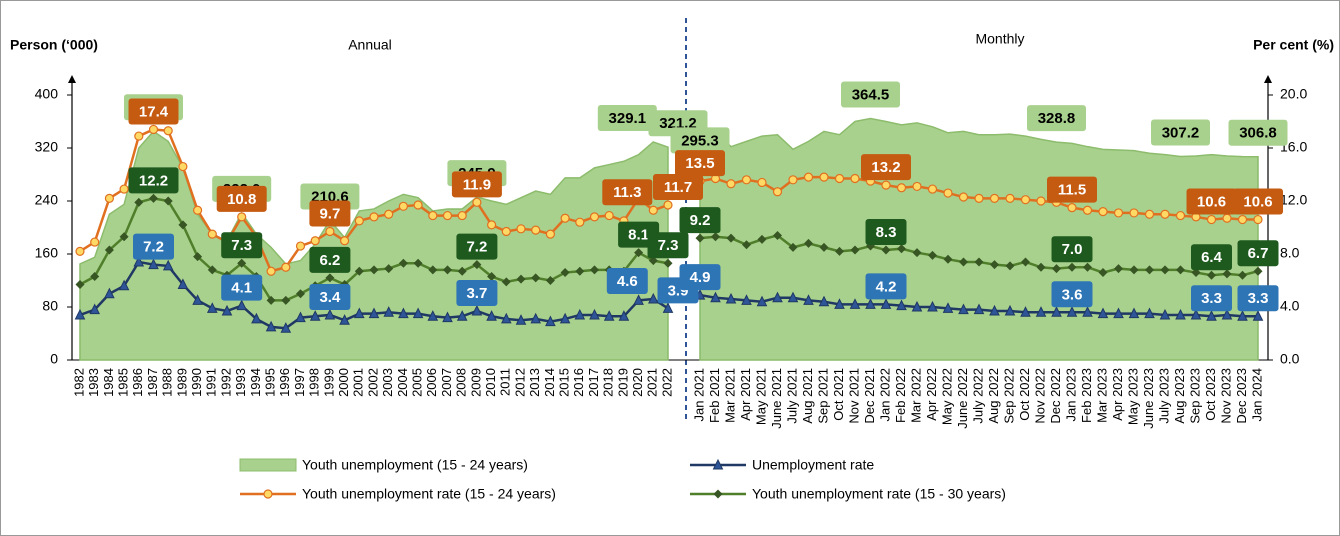 The height and width of the screenshot is (536, 1340). What do you see at coordinates (666, 382) in the screenshot?
I see `x-tick-label: 2022` at bounding box center [666, 382].